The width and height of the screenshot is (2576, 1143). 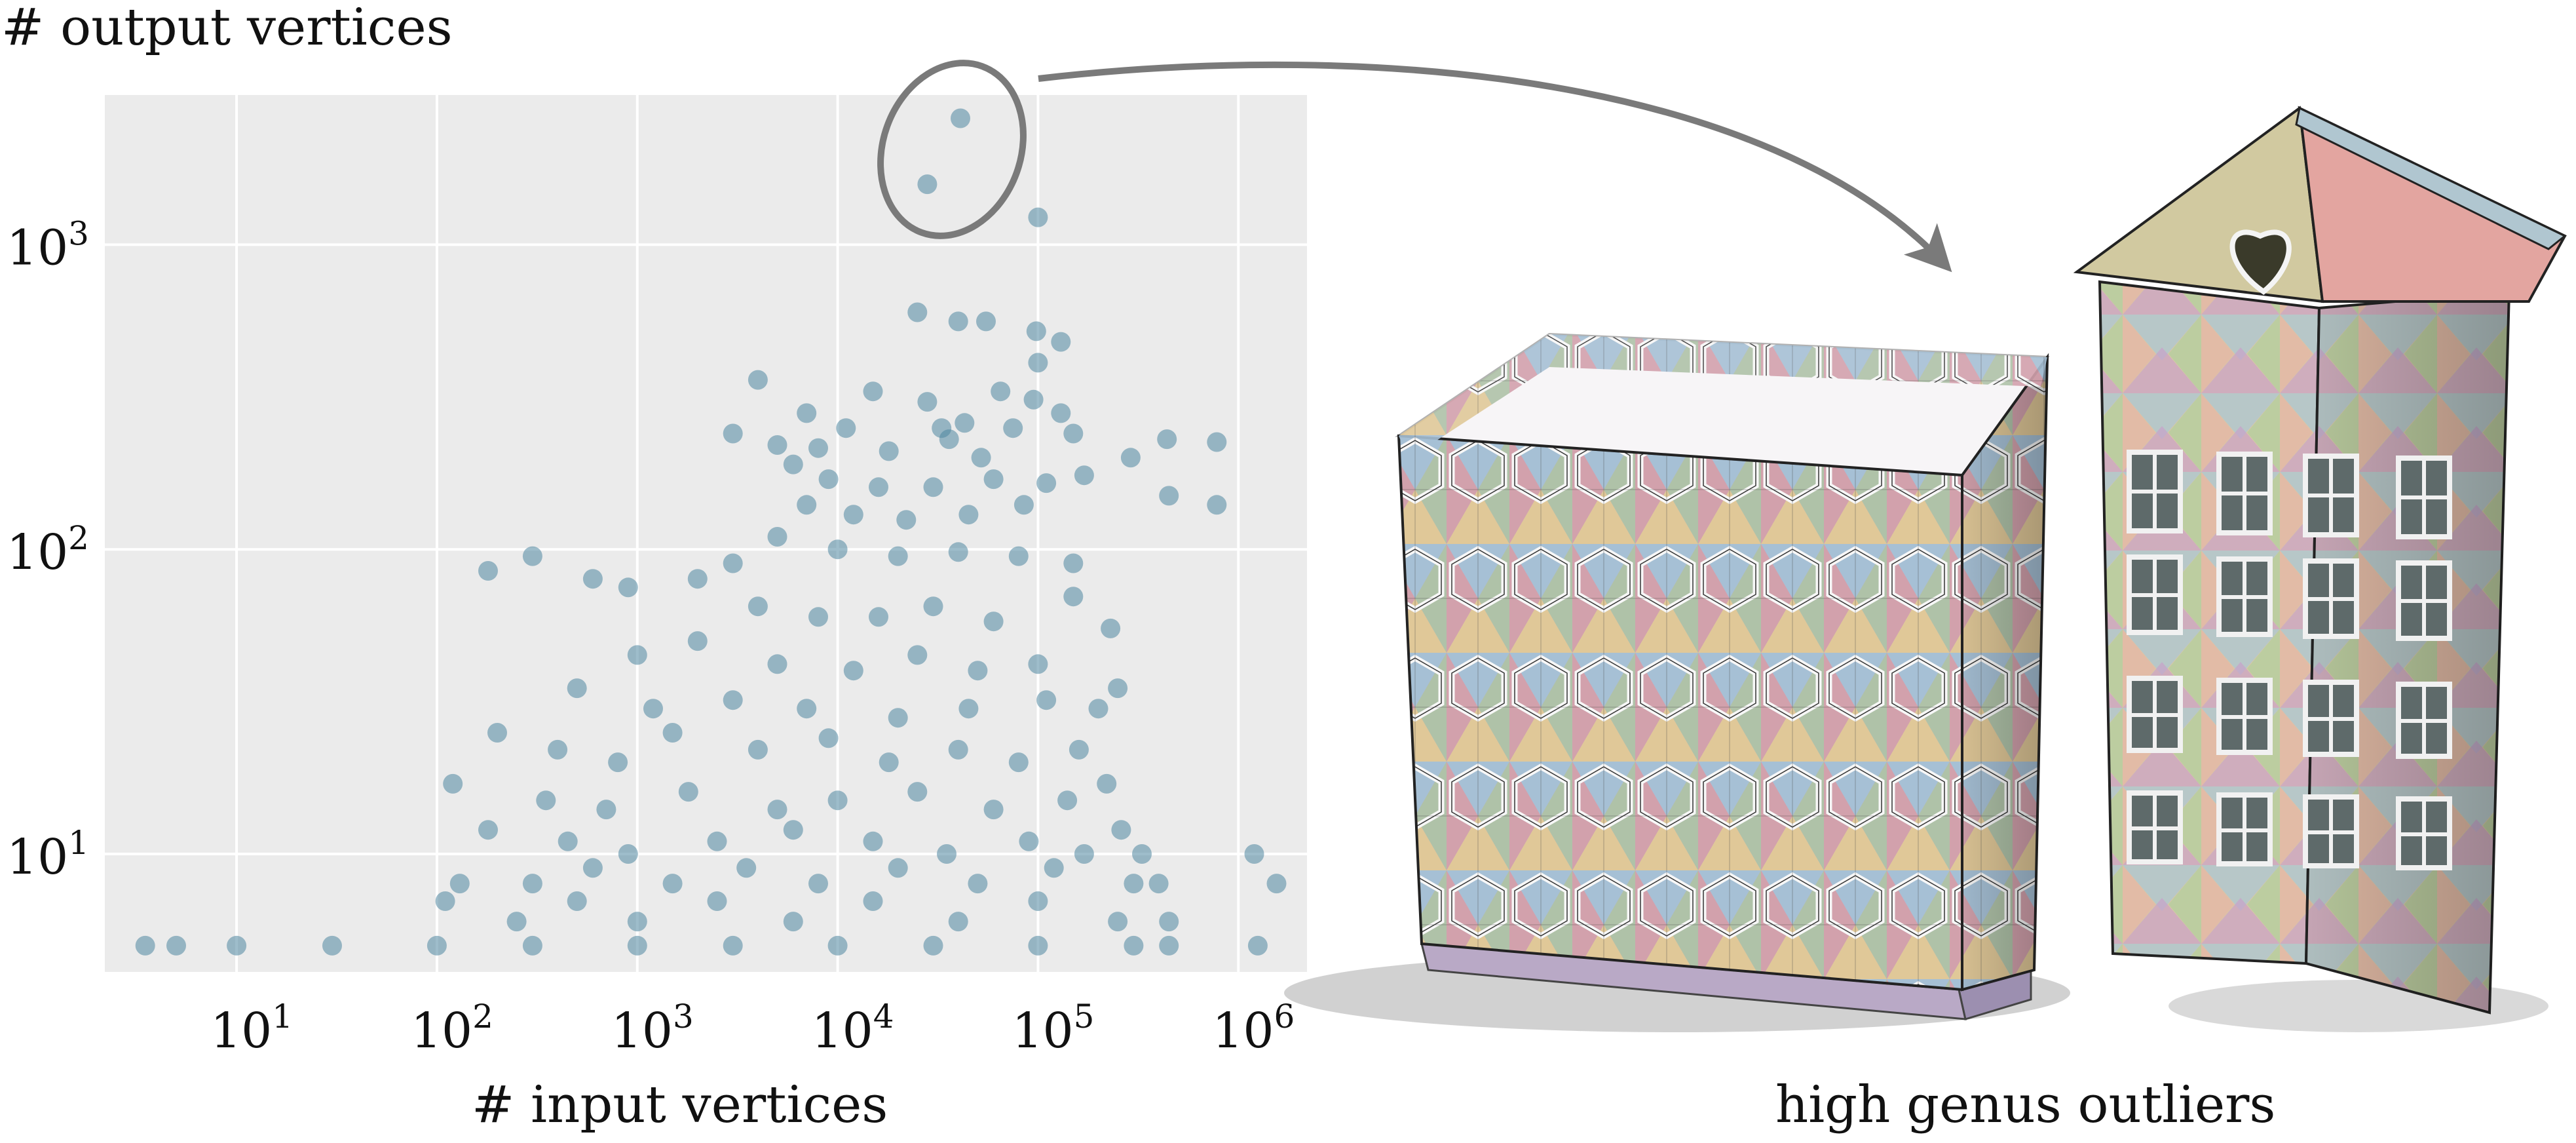 I want to click on y-tick-label: 101, so click(x=48, y=854).